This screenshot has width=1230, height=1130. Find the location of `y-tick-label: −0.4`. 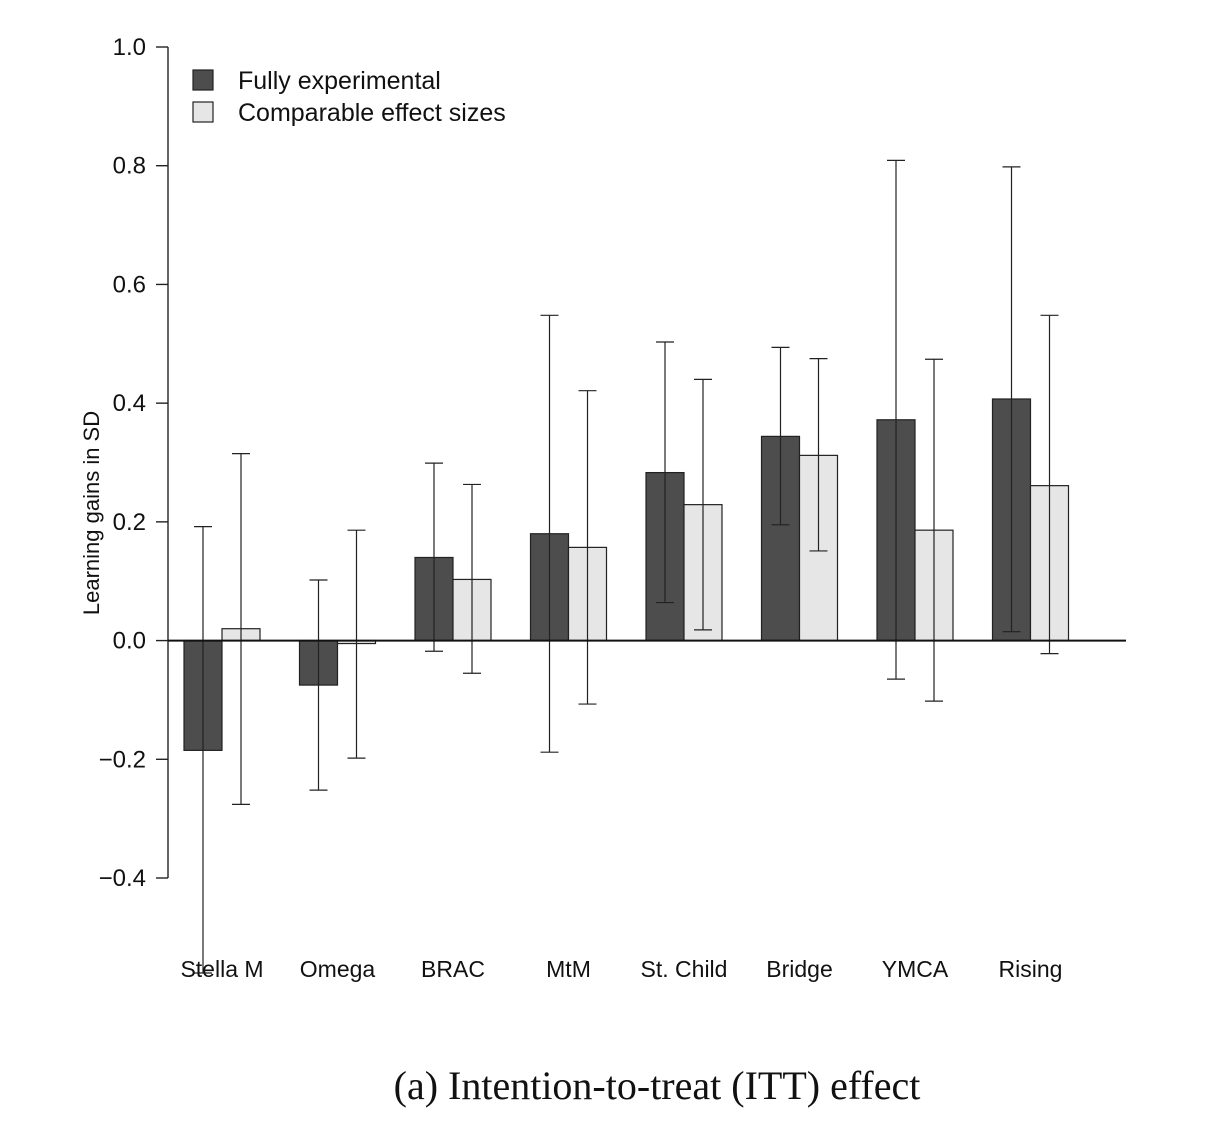

y-tick-label: −0.4 is located at coordinates (122, 878).